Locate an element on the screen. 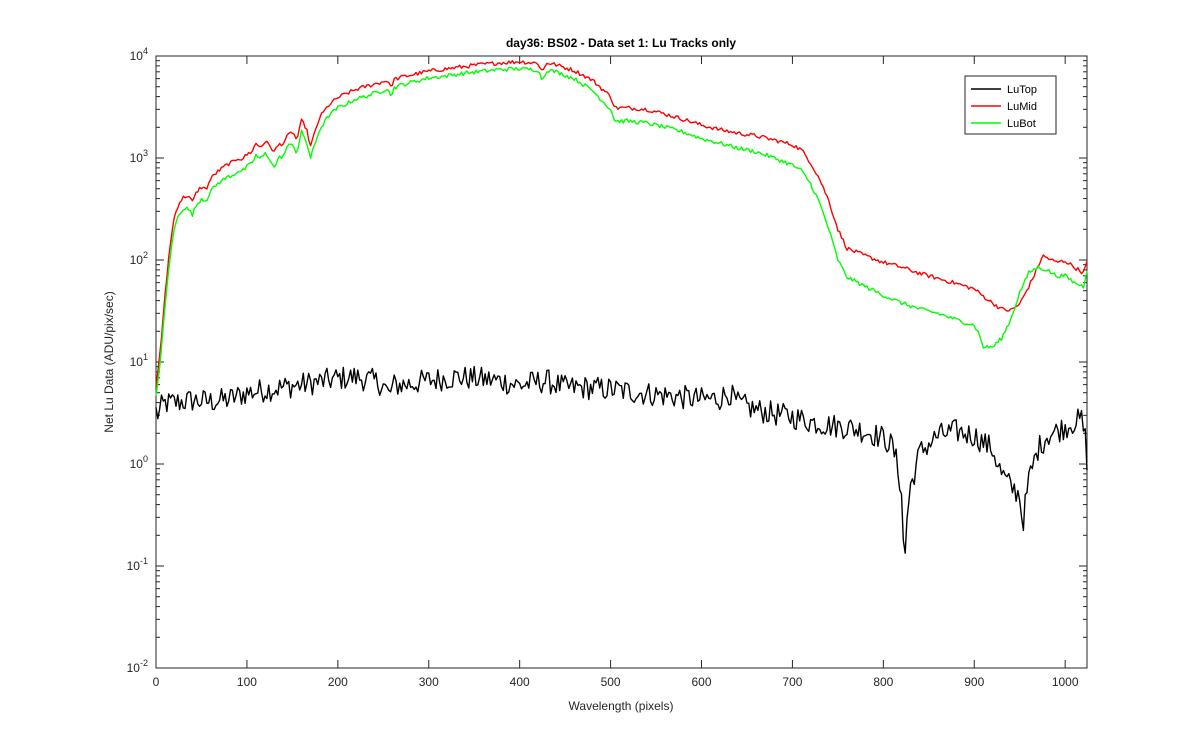 The image size is (1200, 750). x-axis-label: Wavelength (pixels) is located at coordinates (621, 706).